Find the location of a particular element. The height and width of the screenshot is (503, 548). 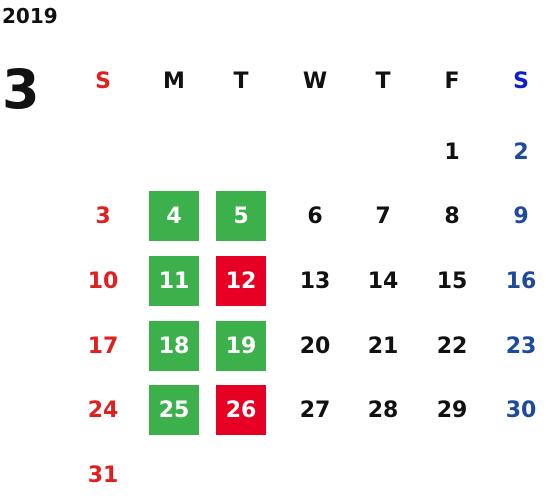

day: 27 is located at coordinates (315, 410).